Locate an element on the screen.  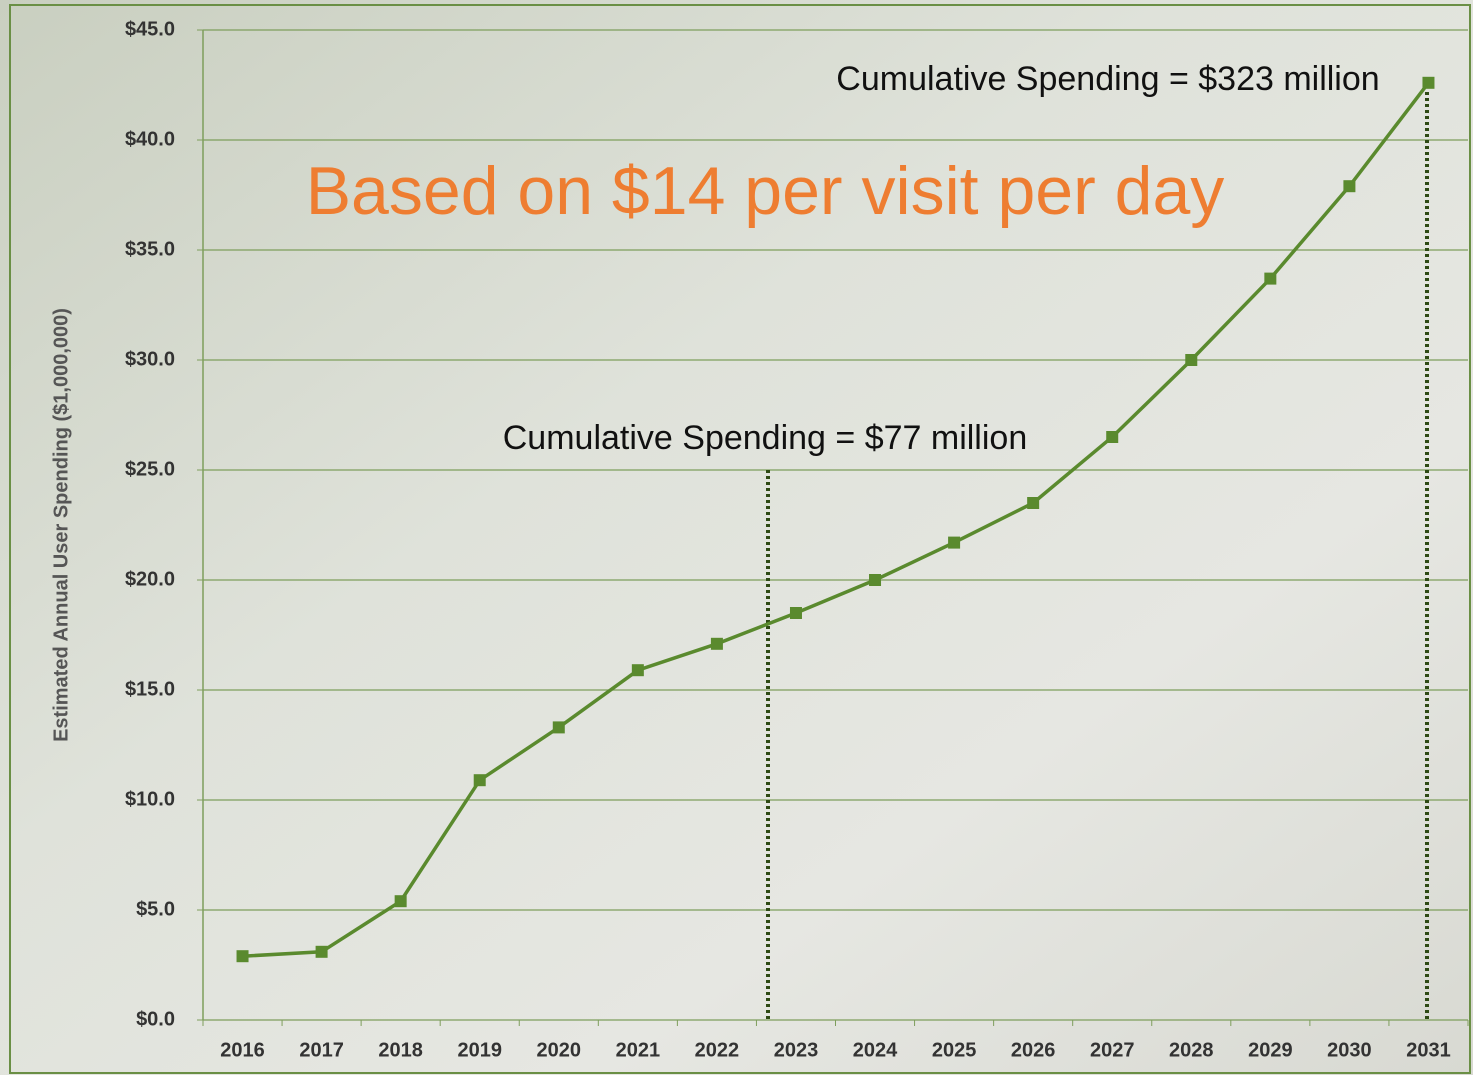
subtitle: Based on $14 per visit per day is located at coordinates (765, 191).